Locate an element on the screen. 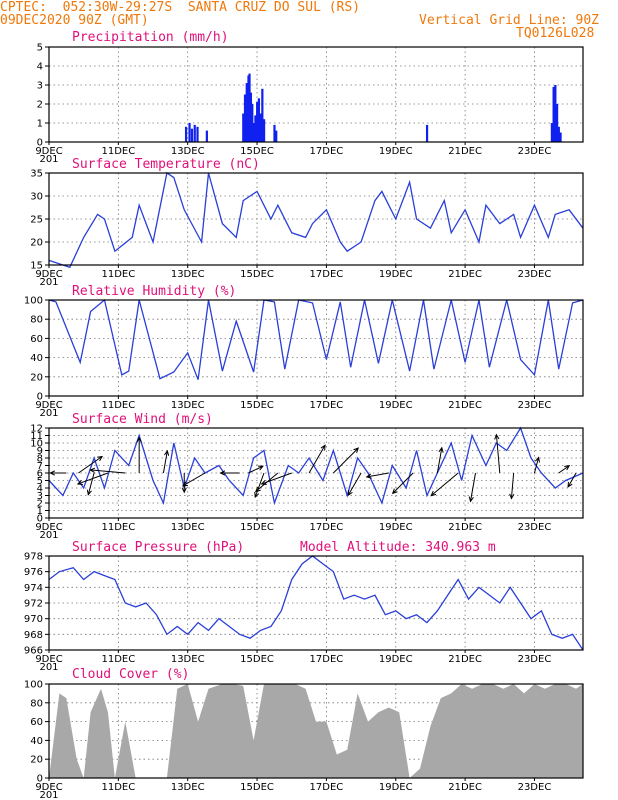  y-tick-label: 9 is located at coordinates (40, 451).